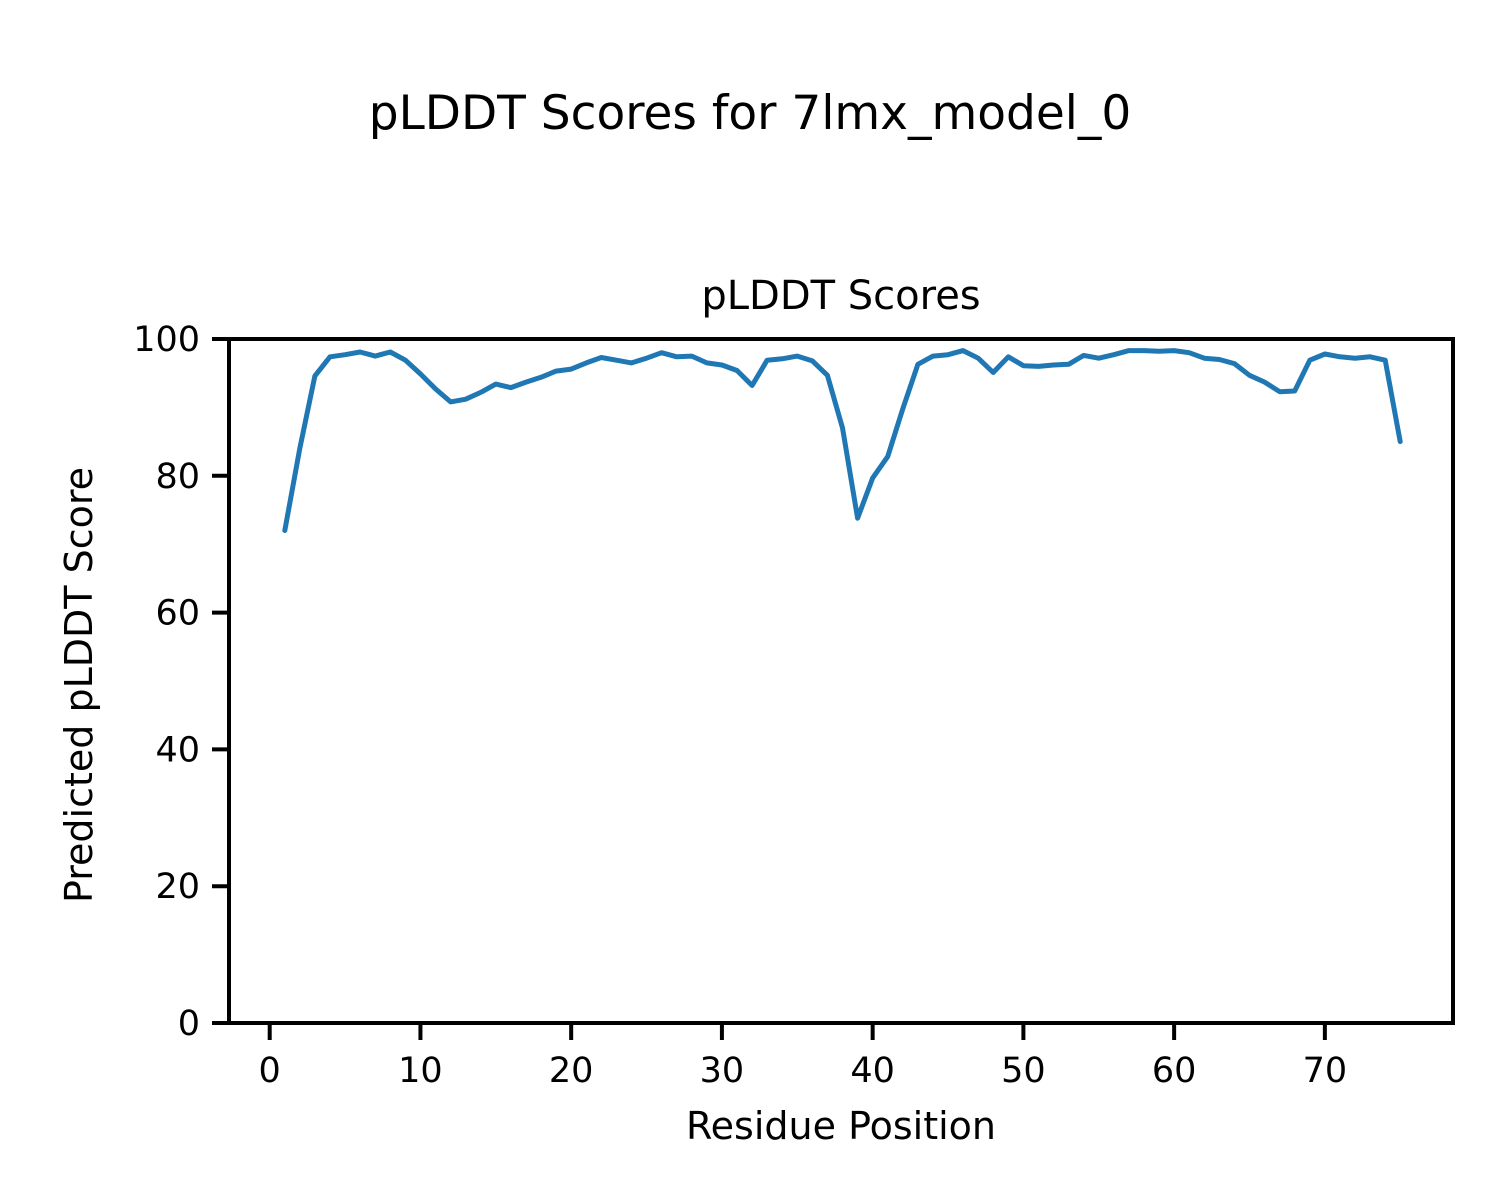 This screenshot has height=1200, width=1500. Describe the element at coordinates (1325, 1071) in the screenshot. I see `x-tick-label: 70` at that location.